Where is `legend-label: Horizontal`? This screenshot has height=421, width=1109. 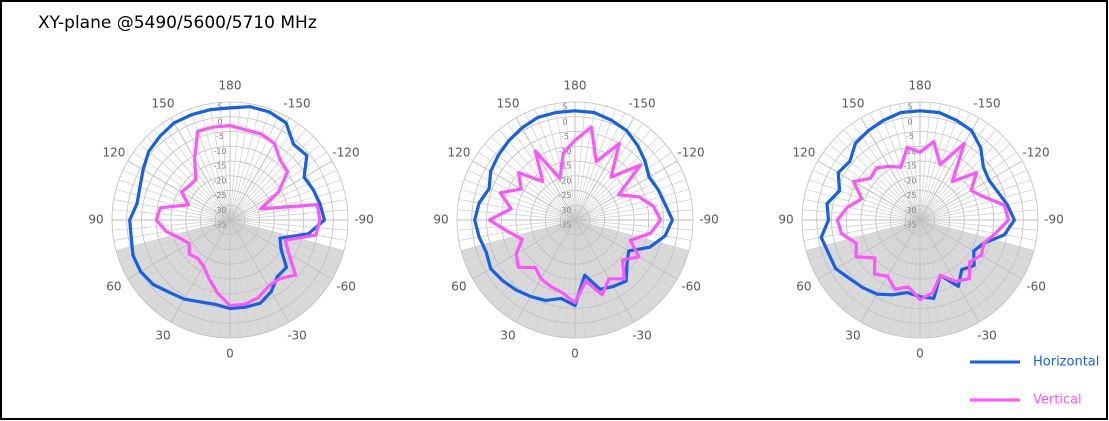
legend-label: Horizontal is located at coordinates (1066, 362).